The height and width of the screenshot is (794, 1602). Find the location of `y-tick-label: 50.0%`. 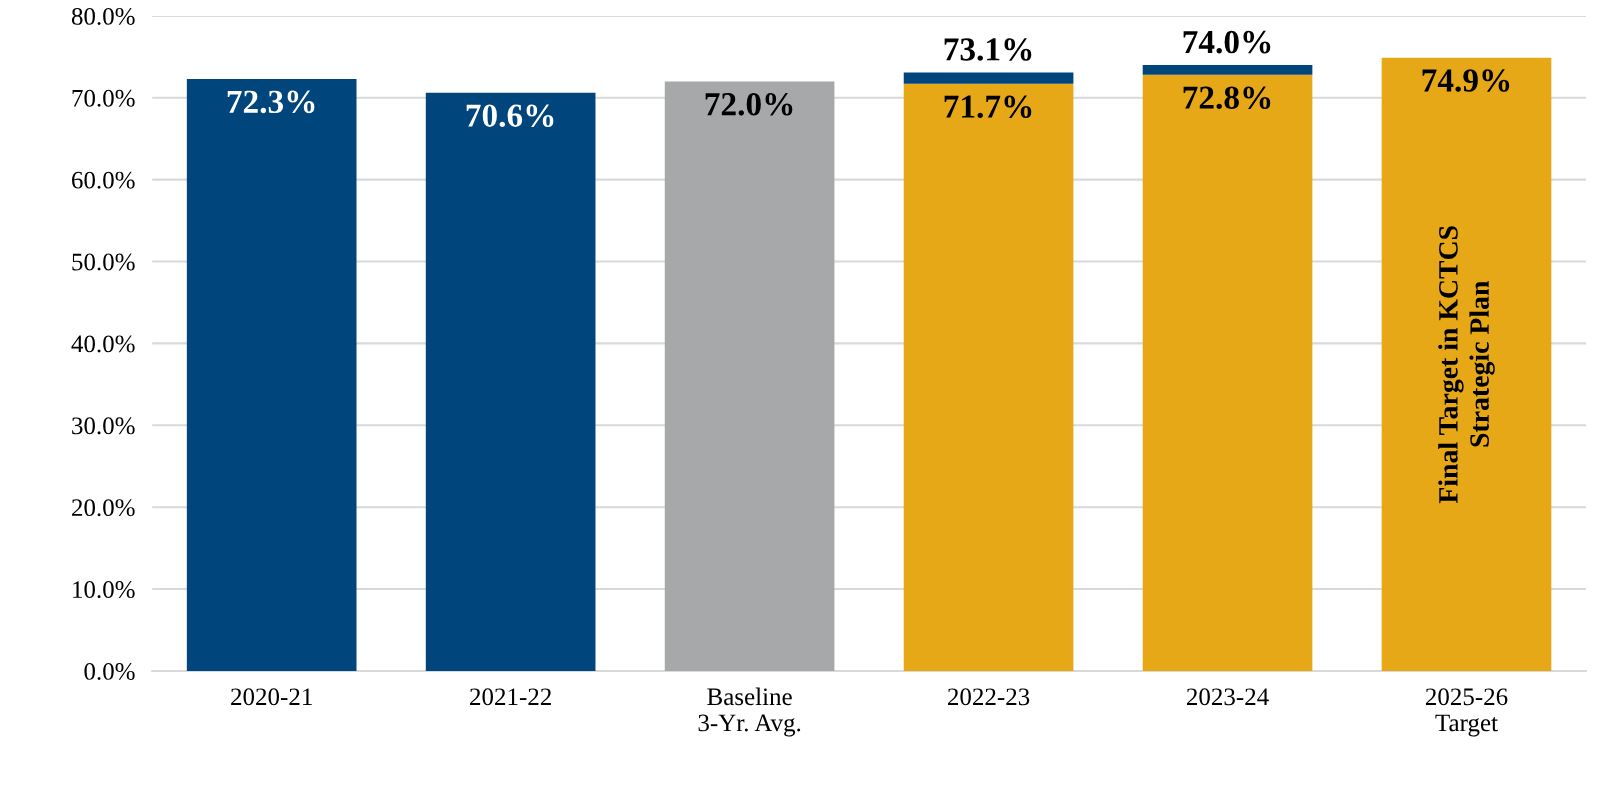

y-tick-label: 50.0% is located at coordinates (103, 262).